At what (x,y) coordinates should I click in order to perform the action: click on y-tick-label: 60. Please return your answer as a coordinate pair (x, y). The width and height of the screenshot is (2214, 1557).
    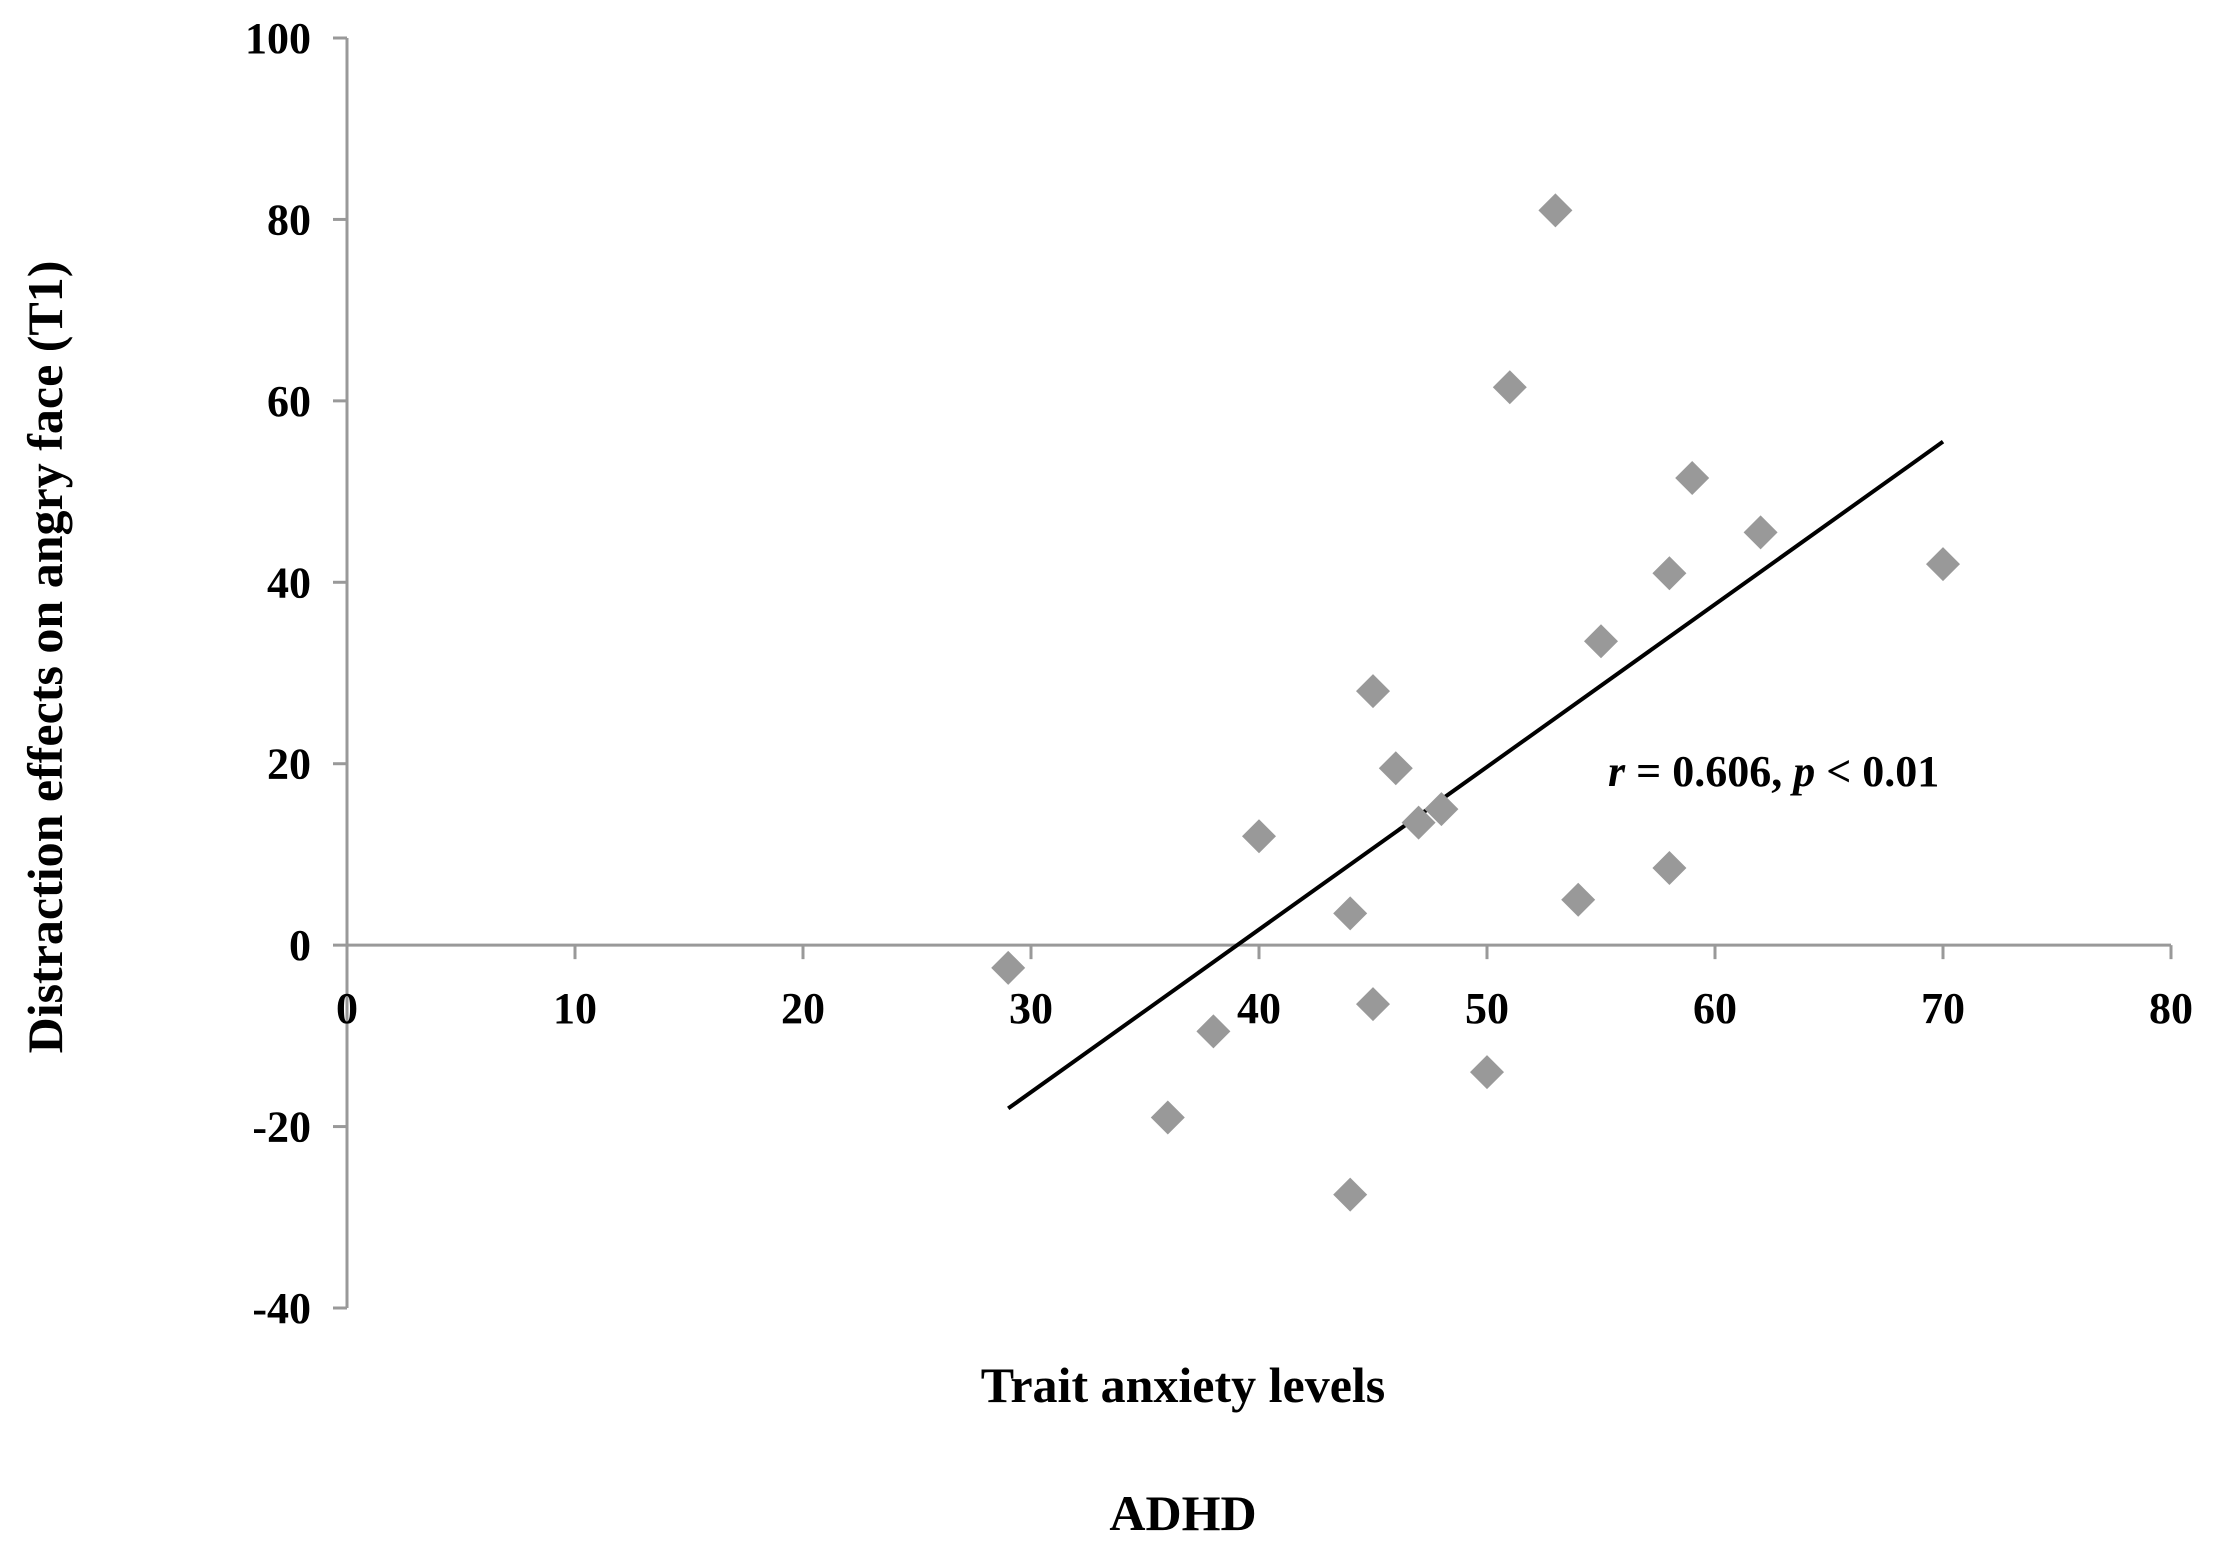
    Looking at the image, I should click on (289, 401).